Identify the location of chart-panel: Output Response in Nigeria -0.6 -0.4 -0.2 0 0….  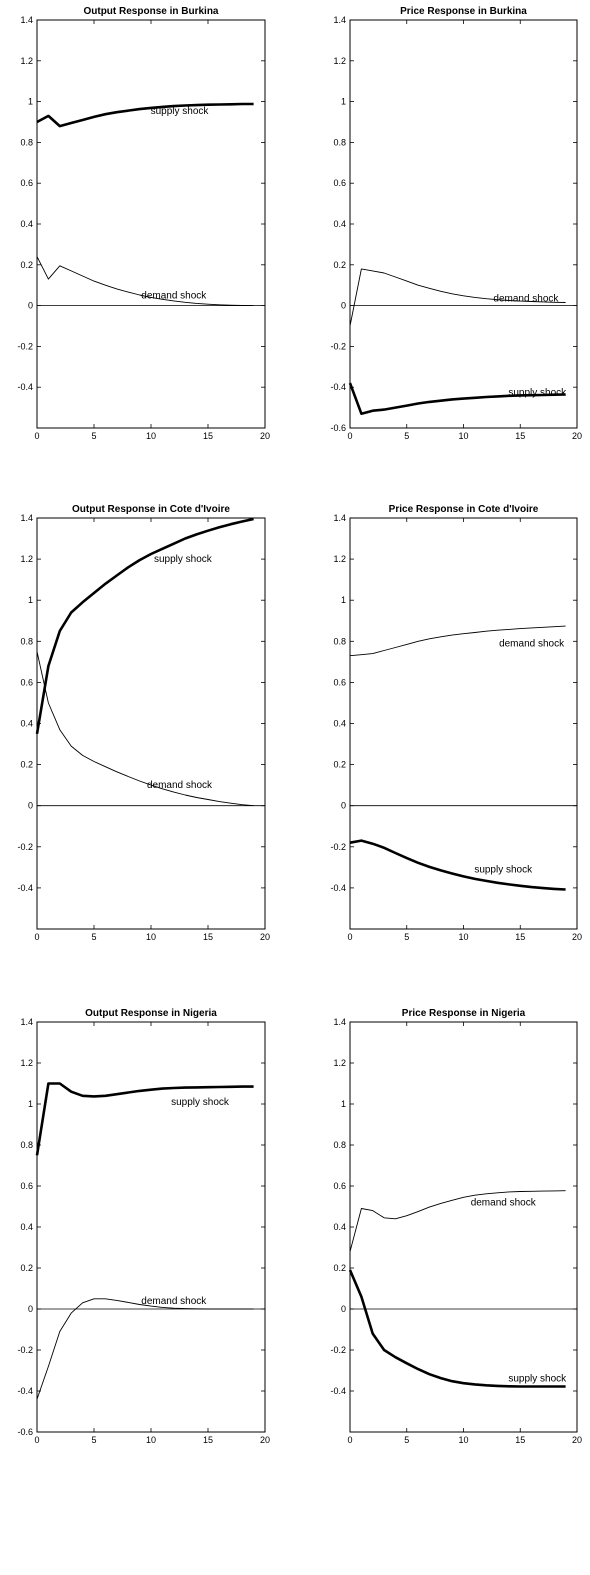
(143, 1226).